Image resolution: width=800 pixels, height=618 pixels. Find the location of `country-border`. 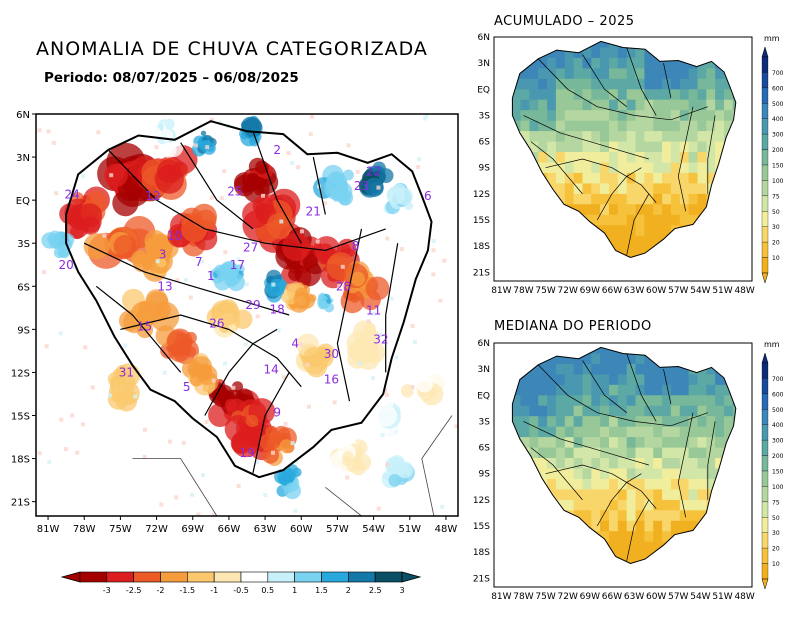

country-border is located at coordinates (343, 501).